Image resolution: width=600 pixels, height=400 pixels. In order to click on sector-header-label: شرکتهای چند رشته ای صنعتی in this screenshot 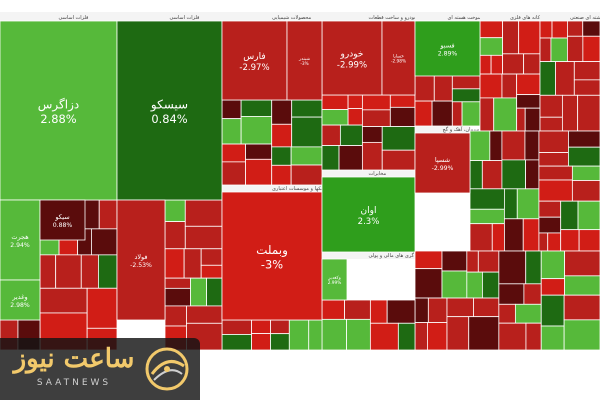, I will do `click(585, 18)`.